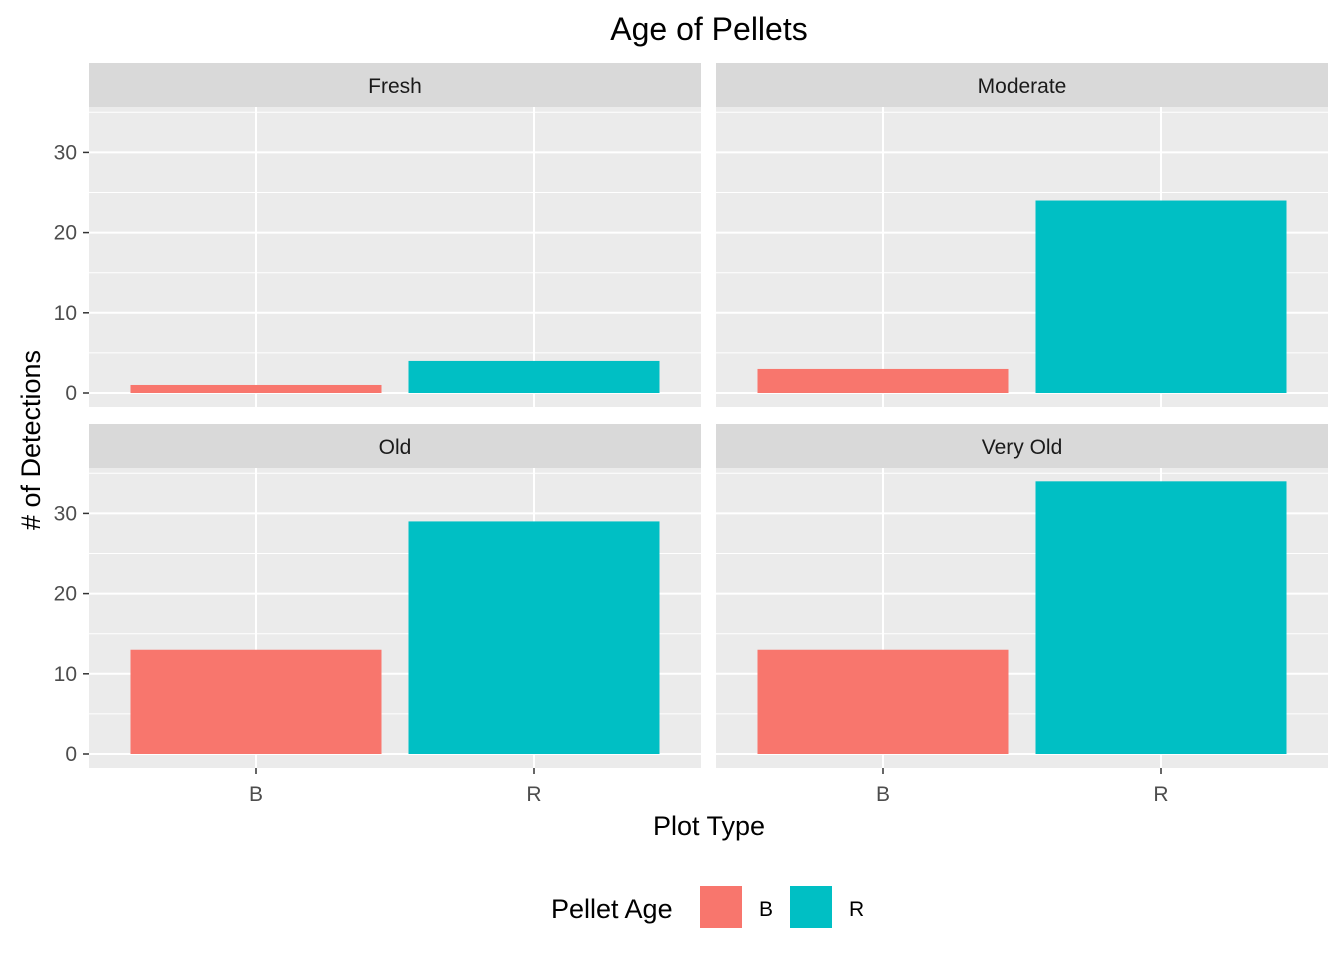  Describe the element at coordinates (612, 909) in the screenshot. I see `legend-title: Pellet Age` at that location.